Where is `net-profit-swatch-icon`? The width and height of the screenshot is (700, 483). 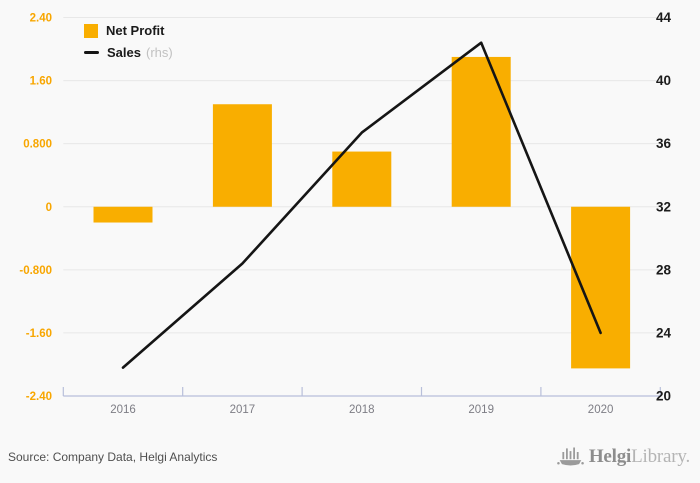
net-profit-swatch-icon is located at coordinates (91, 30).